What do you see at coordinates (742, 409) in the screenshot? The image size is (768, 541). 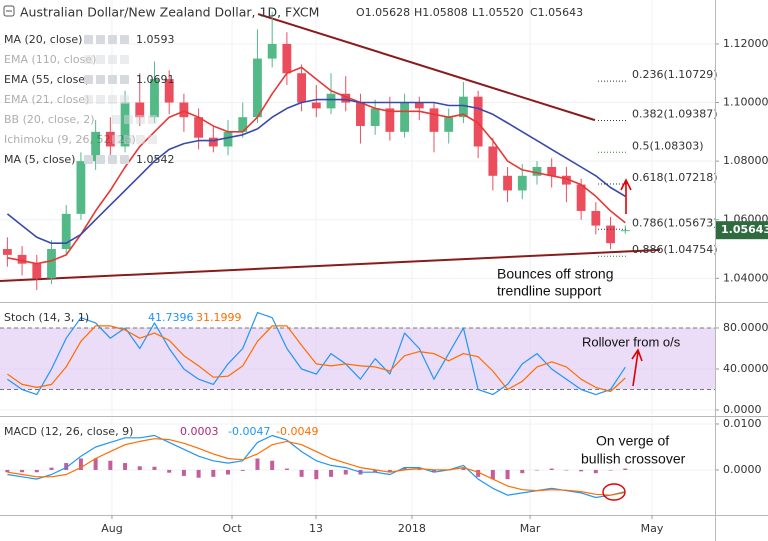 I see `y-tick-label: 0.0000` at bounding box center [742, 409].